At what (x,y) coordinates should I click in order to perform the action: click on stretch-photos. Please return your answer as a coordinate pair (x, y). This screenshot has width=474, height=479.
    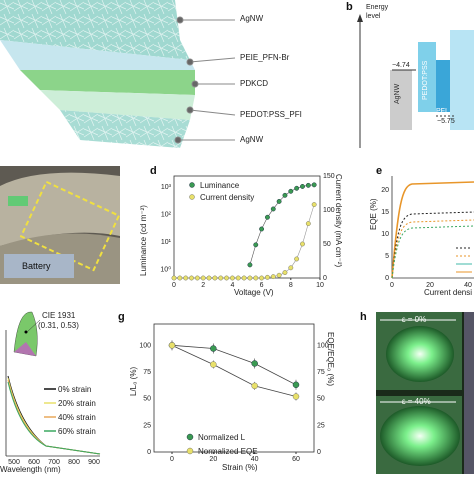
    Looking at the image, I should click on (425, 393).